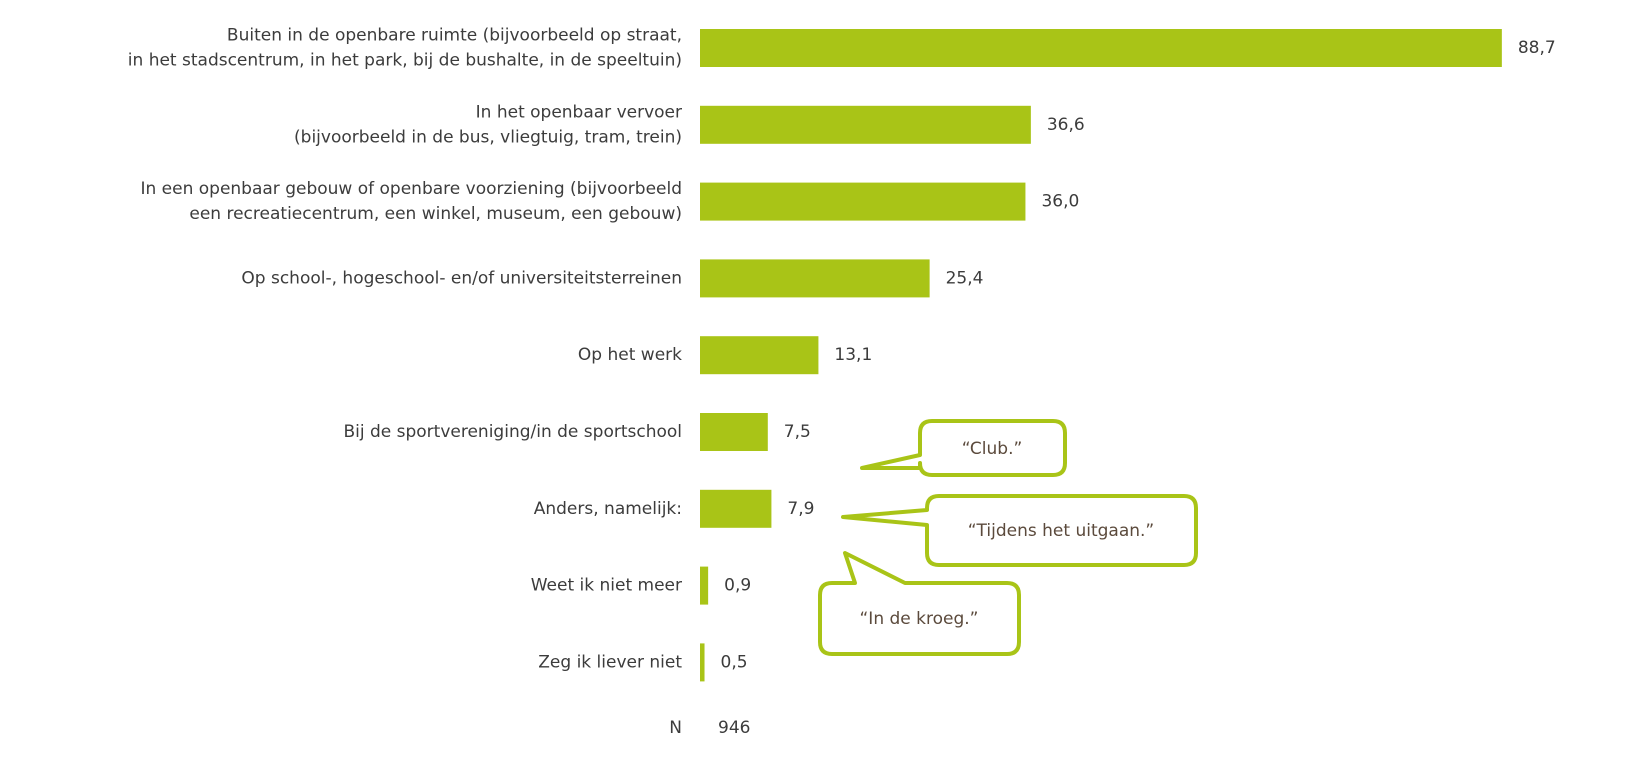 The height and width of the screenshot is (772, 1644). I want to click on value-label: 0,5, so click(734, 662).